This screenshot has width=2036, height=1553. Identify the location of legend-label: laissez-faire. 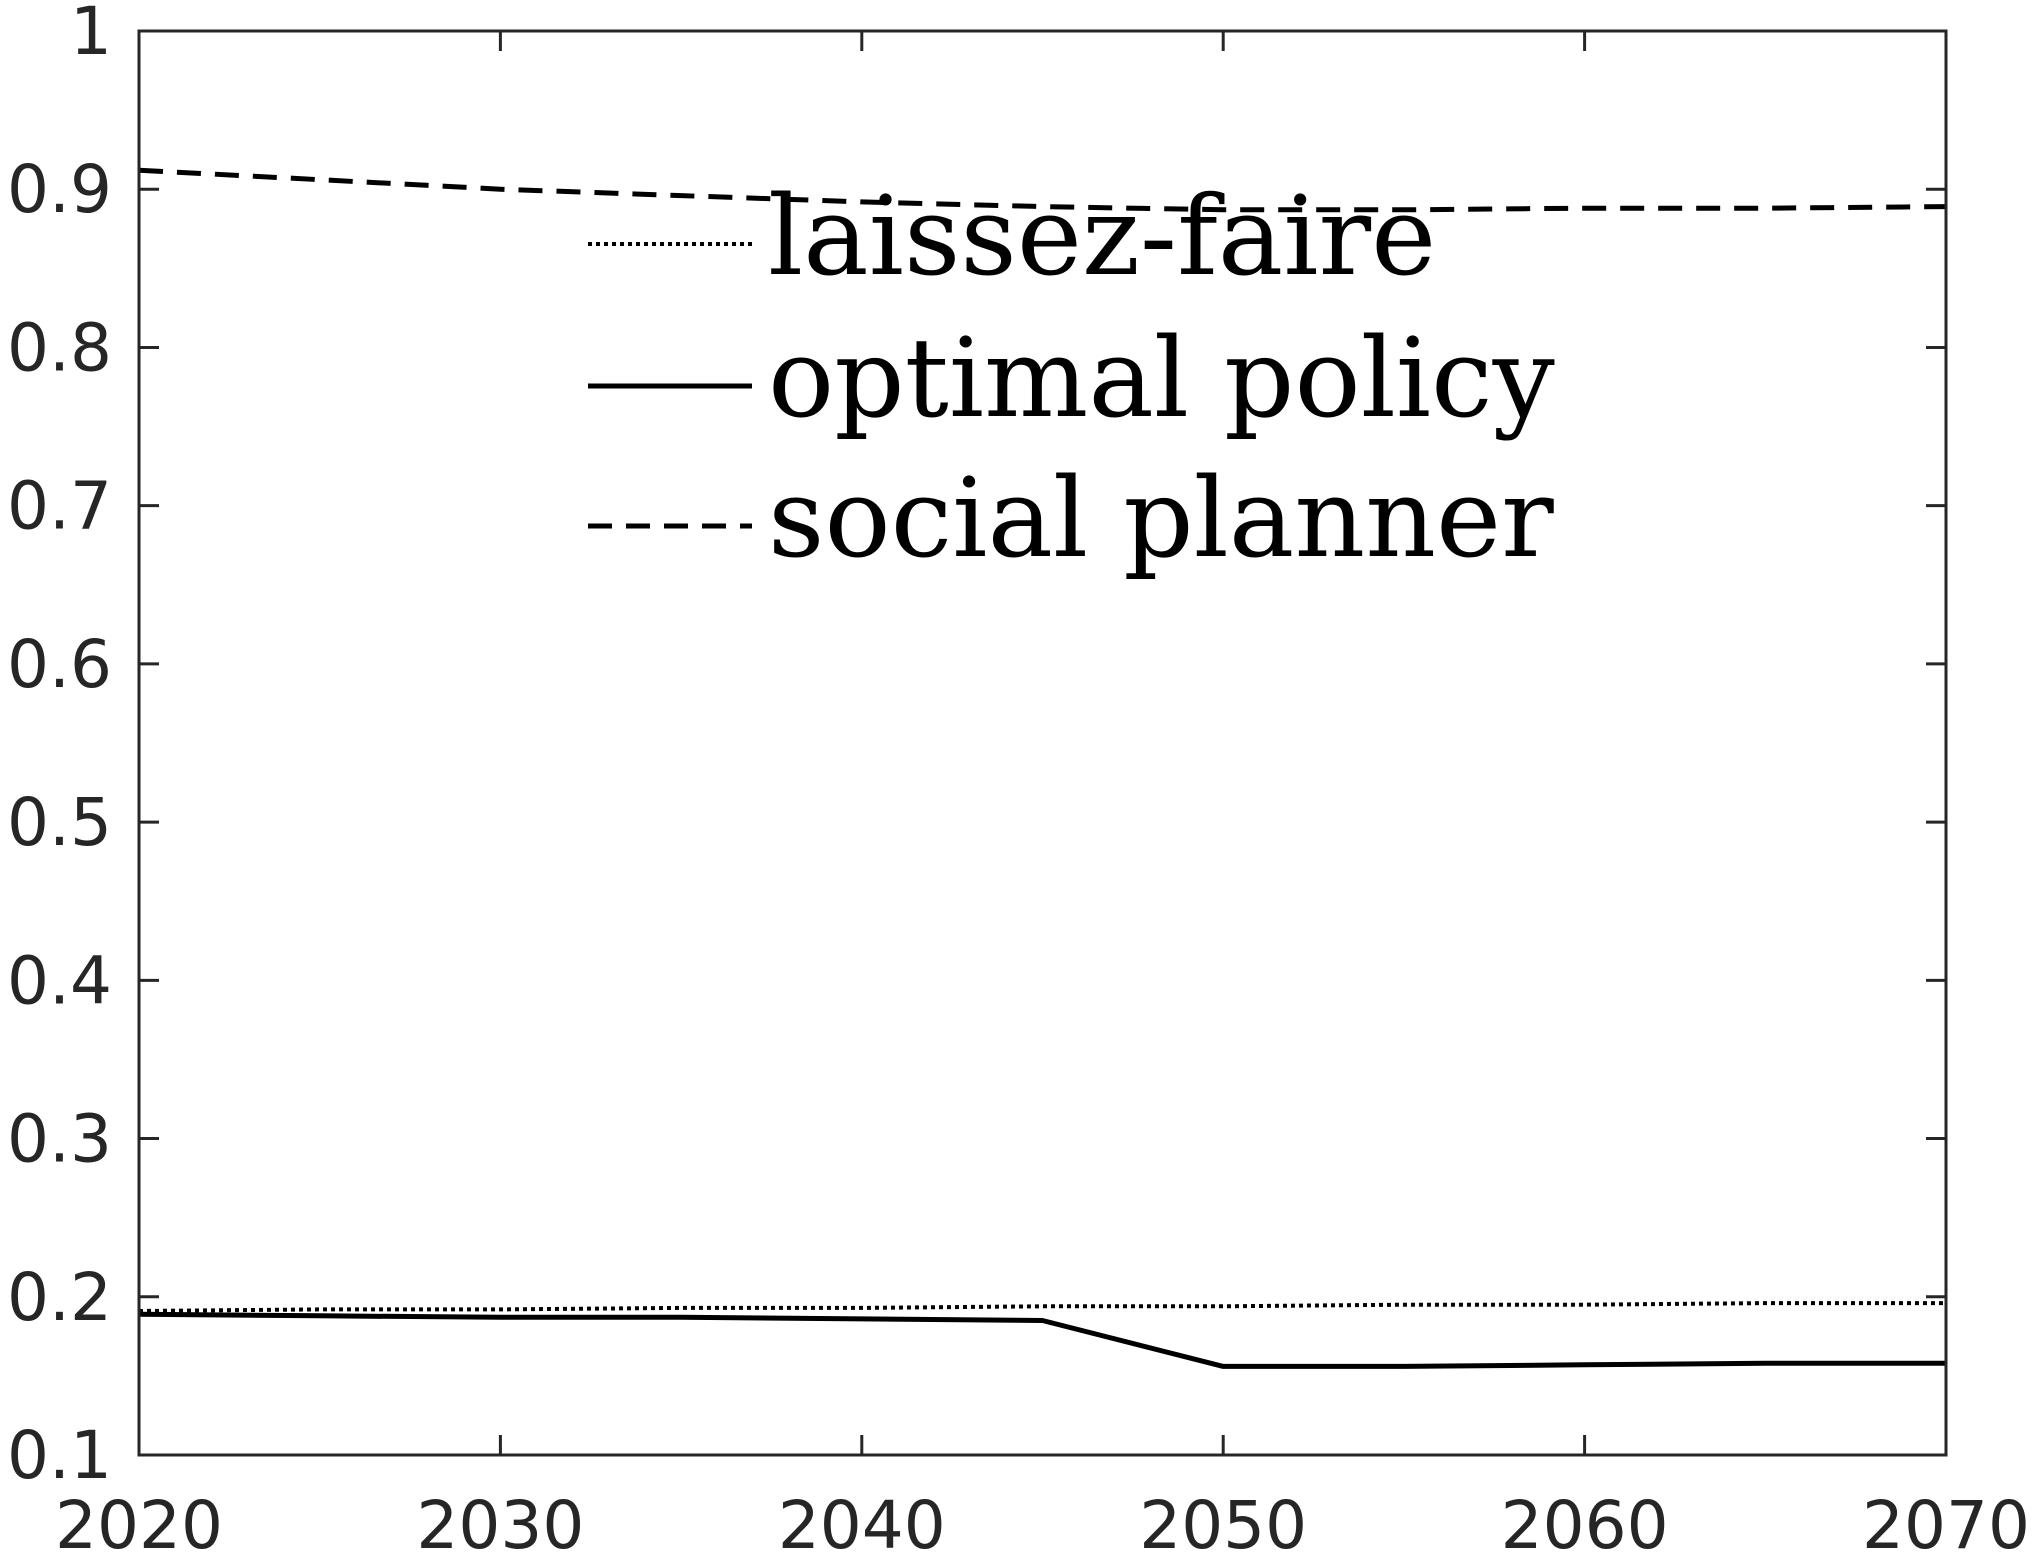
(1102, 236).